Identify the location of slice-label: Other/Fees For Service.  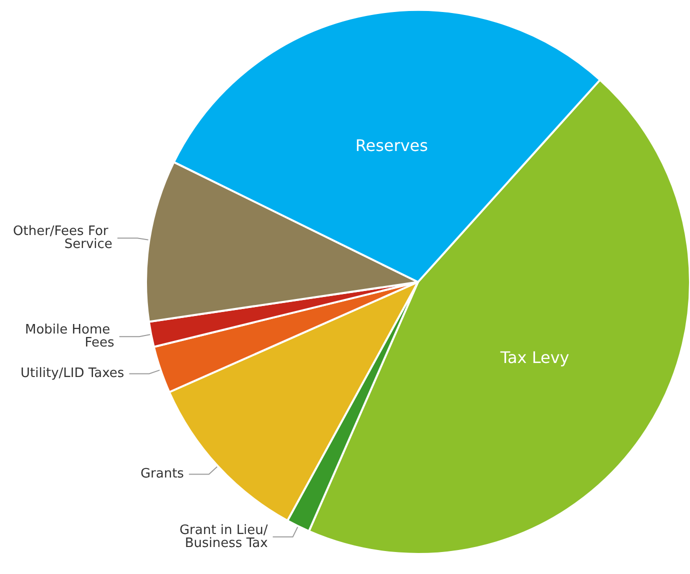
(62, 238).